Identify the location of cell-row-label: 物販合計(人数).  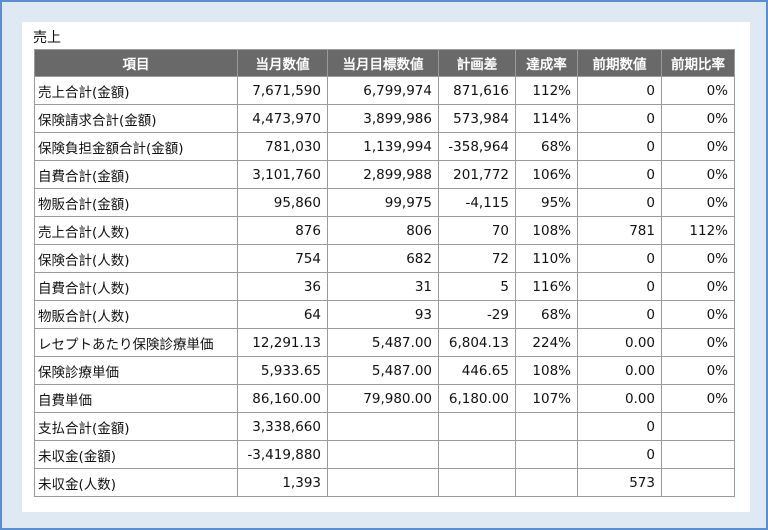
(136, 314).